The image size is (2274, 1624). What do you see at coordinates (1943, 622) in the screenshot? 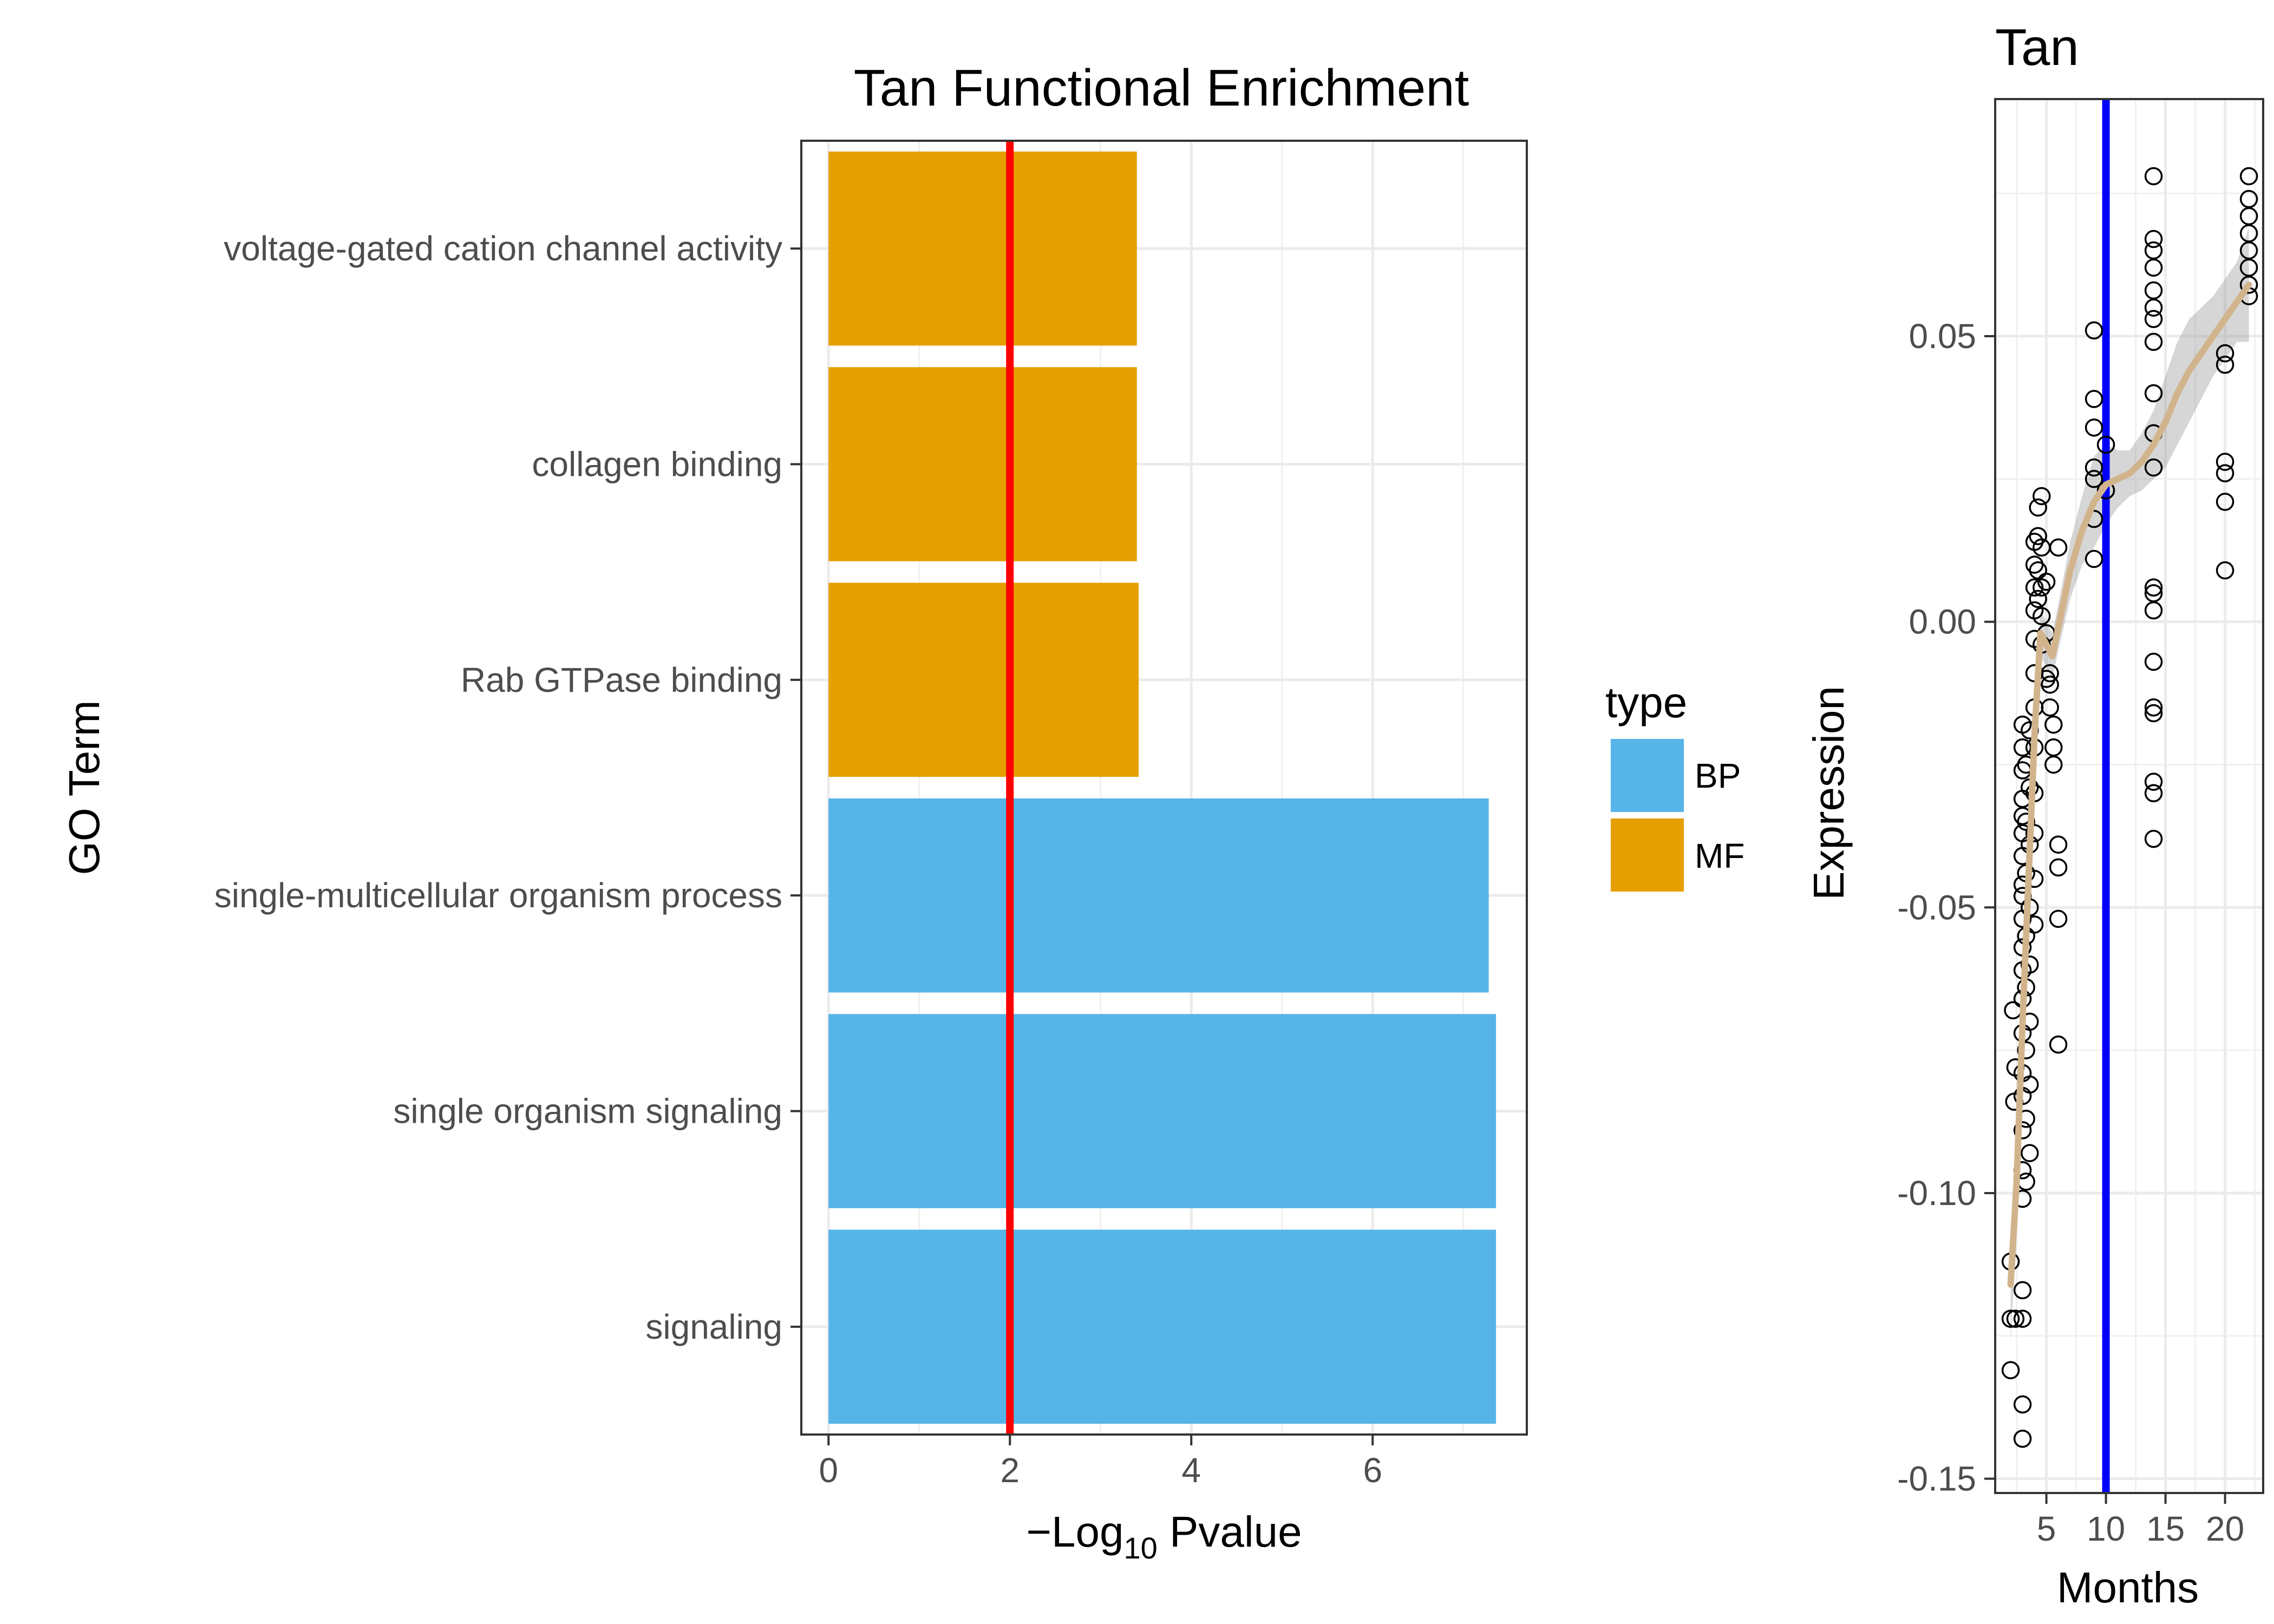
I see `y-tick-label: 0.00` at bounding box center [1943, 622].